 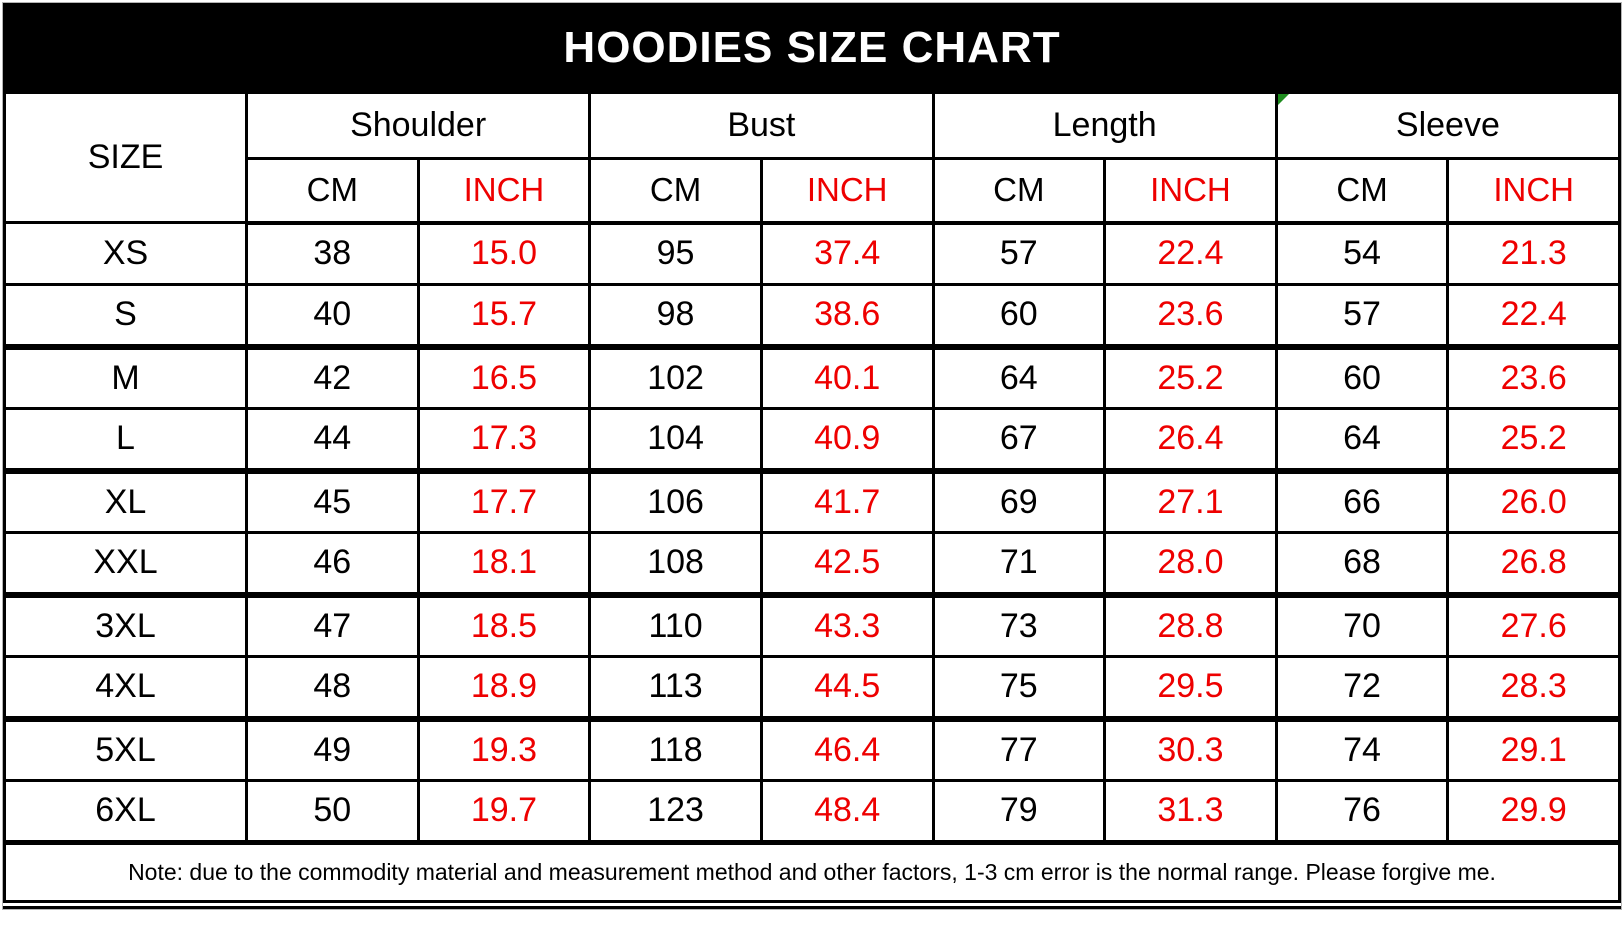 I want to click on table-row: 6XL 50 19.7 123 48.4 79 31.3 76 29.9, so click(x=812, y=811).